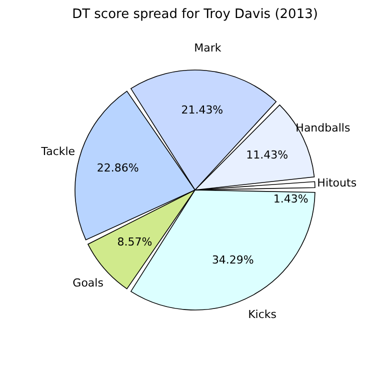 Image resolution: width=390 pixels, height=390 pixels. Describe the element at coordinates (233, 259) in the screenshot. I see `data-label: 34.29%` at that location.